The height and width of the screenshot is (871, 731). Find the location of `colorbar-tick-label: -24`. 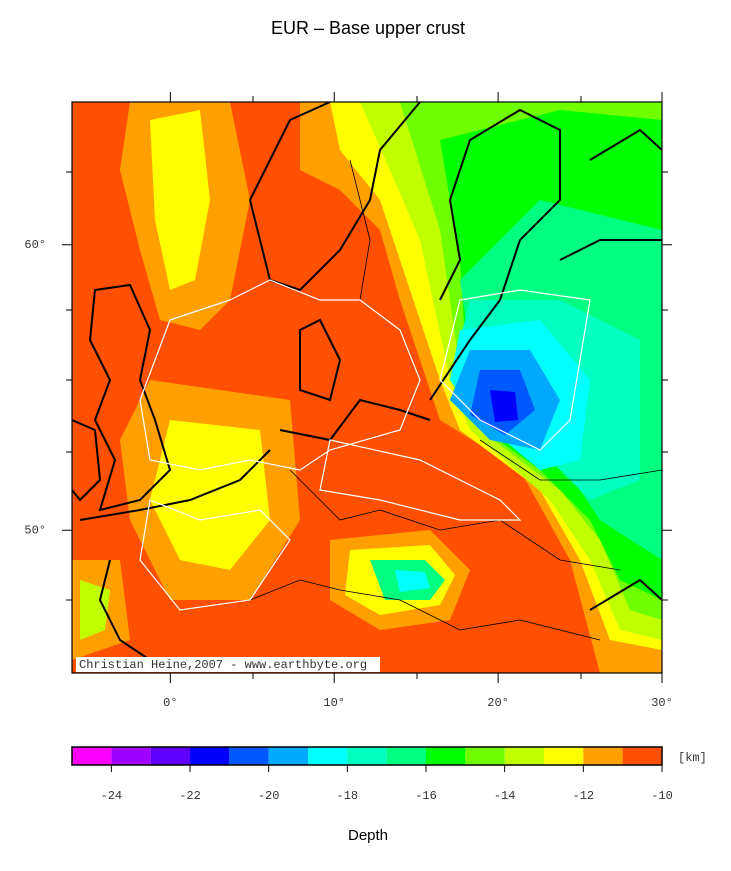

colorbar-tick-label: -24 is located at coordinates (112, 796).